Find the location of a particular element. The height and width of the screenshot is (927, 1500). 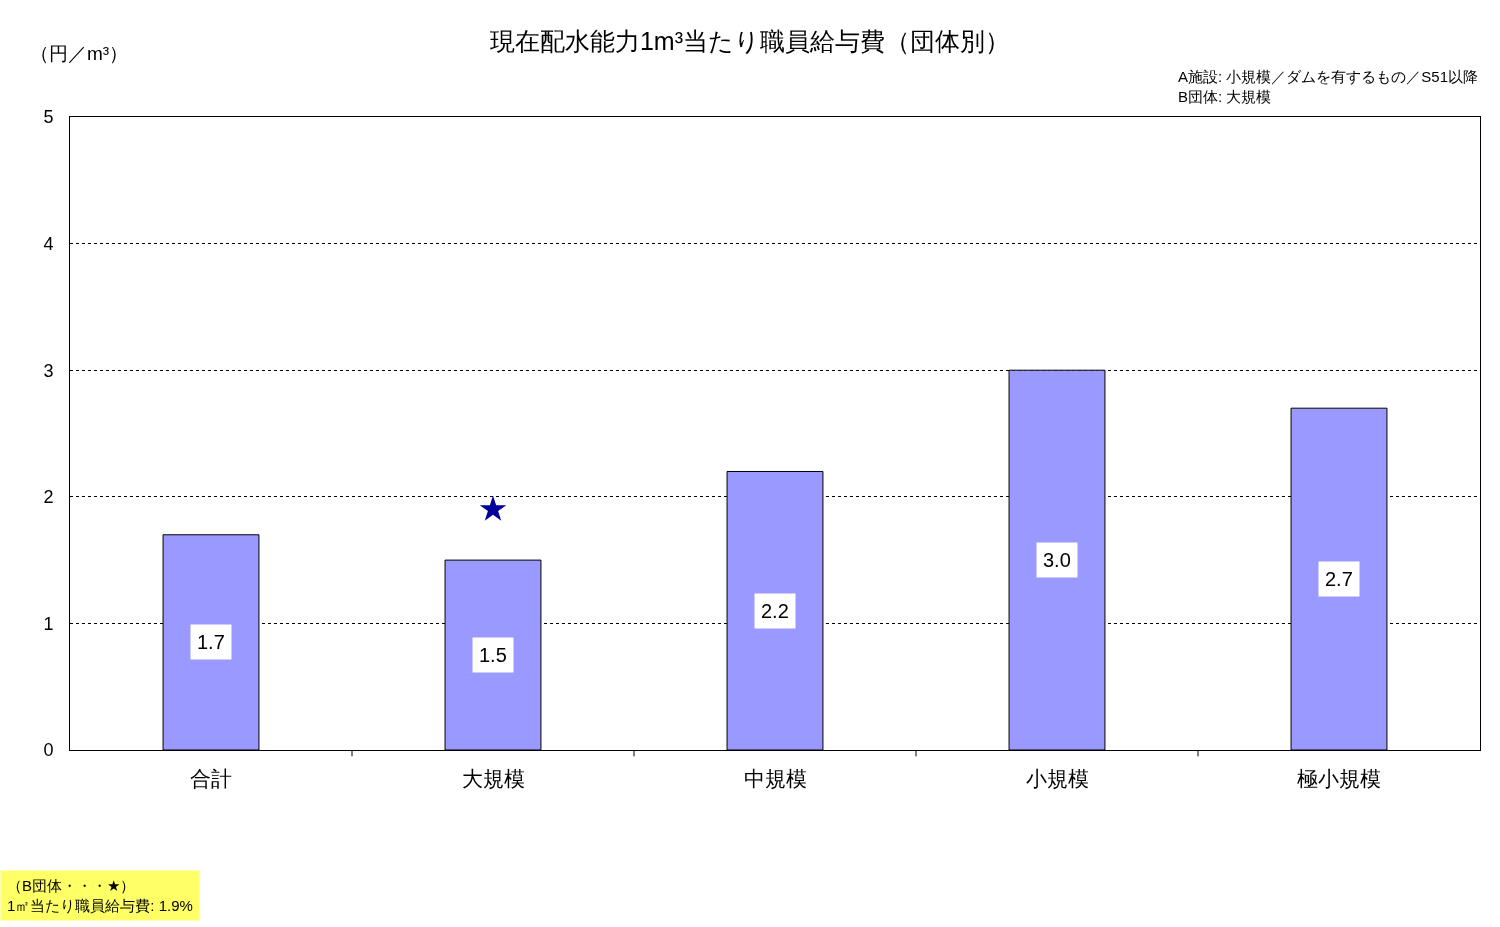

text: （B団体・・・★） 1㎡当たり職員給与費: 1.9% is located at coordinates (100, 895).